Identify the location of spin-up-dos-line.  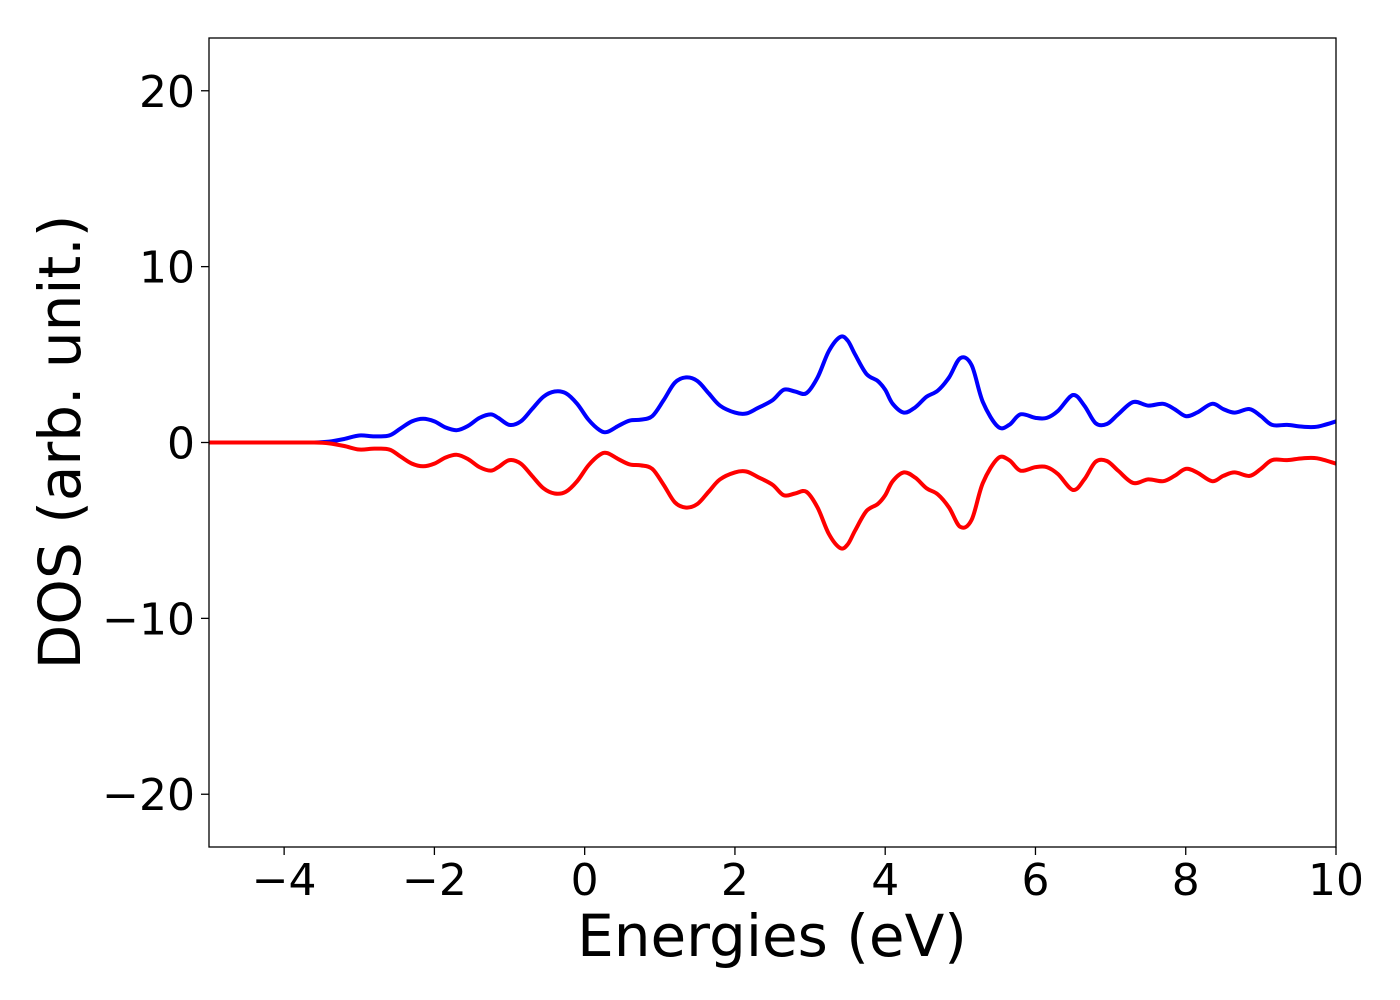
(772, 389).